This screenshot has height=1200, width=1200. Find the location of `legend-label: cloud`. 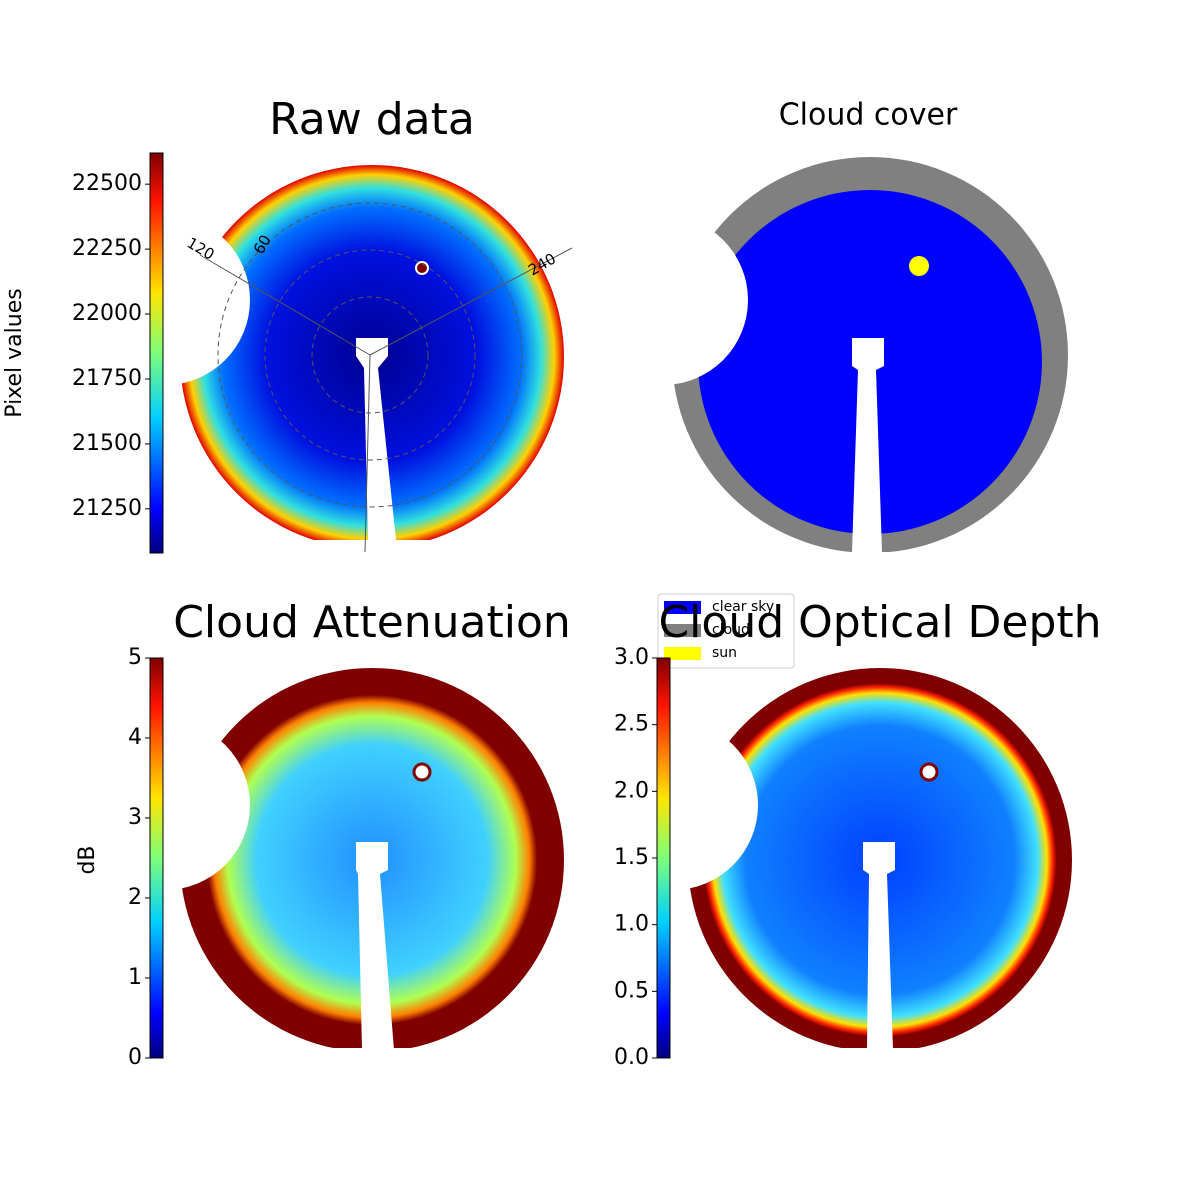

legend-label: cloud is located at coordinates (731, 630).